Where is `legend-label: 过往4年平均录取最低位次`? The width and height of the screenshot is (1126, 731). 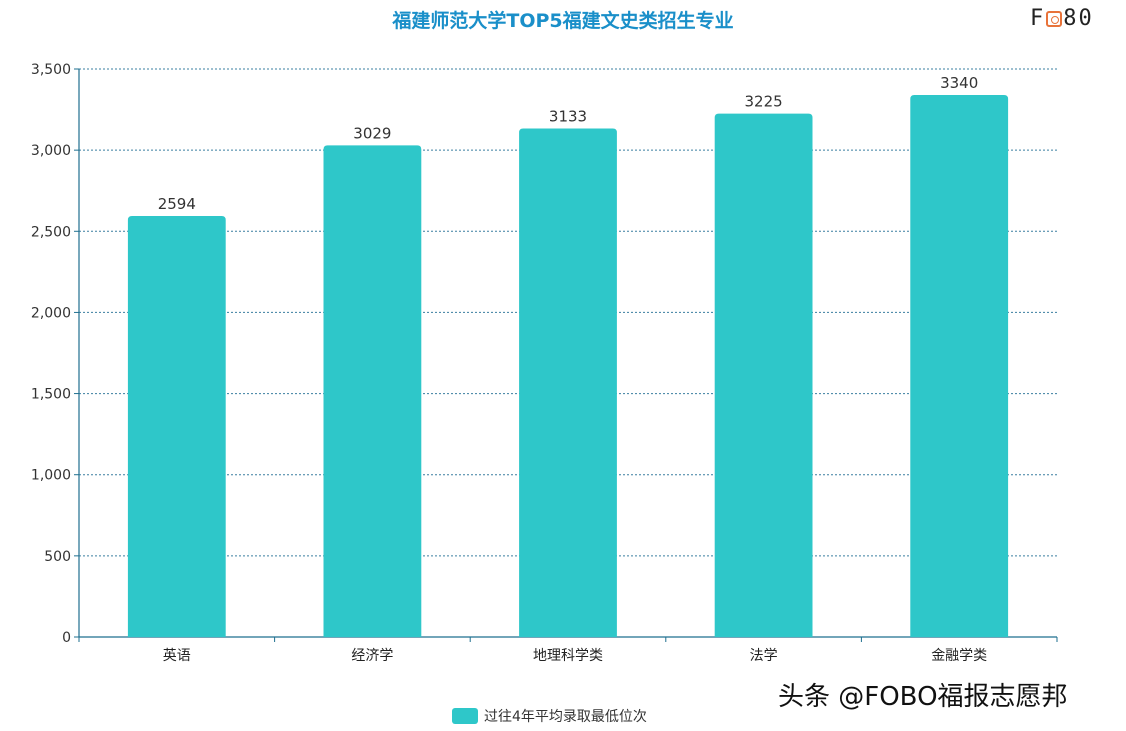 legend-label: 过往4年平均录取最低位次 is located at coordinates (565, 717).